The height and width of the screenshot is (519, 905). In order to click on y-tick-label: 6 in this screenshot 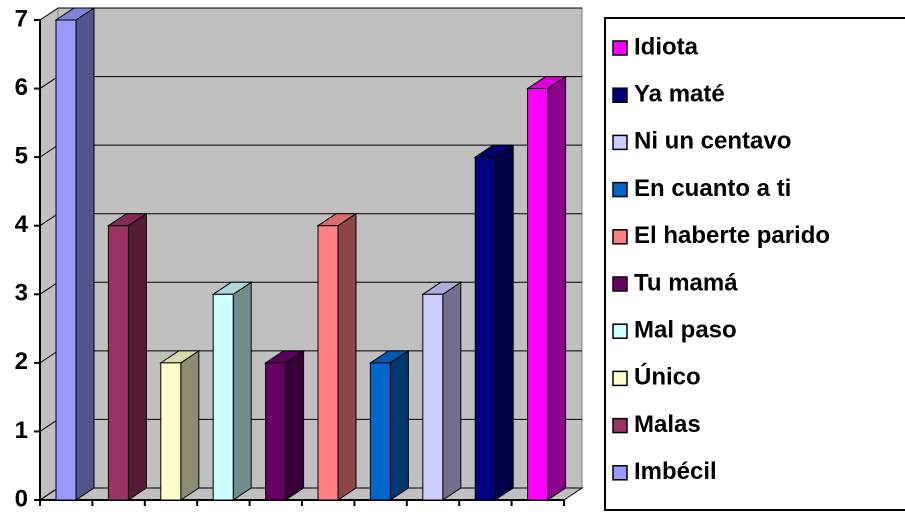, I will do `click(21, 87)`.